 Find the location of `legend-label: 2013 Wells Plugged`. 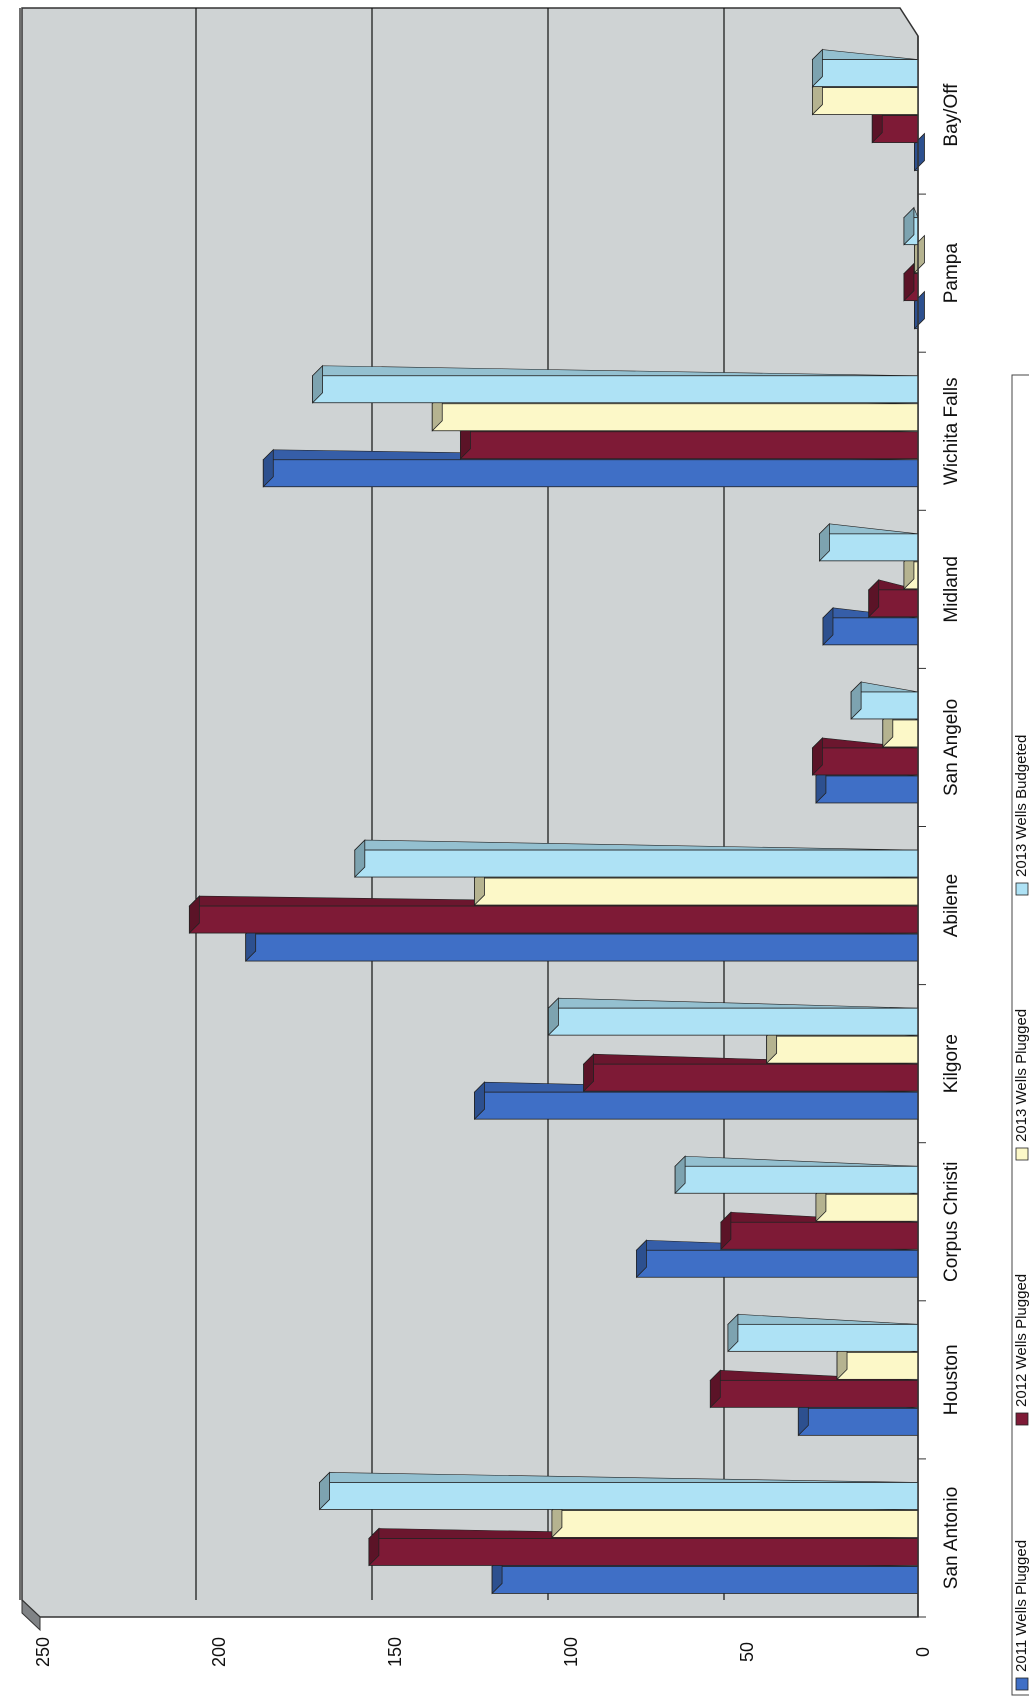

legend-label: 2013 Wells Plugged is located at coordinates (1021, 1075).